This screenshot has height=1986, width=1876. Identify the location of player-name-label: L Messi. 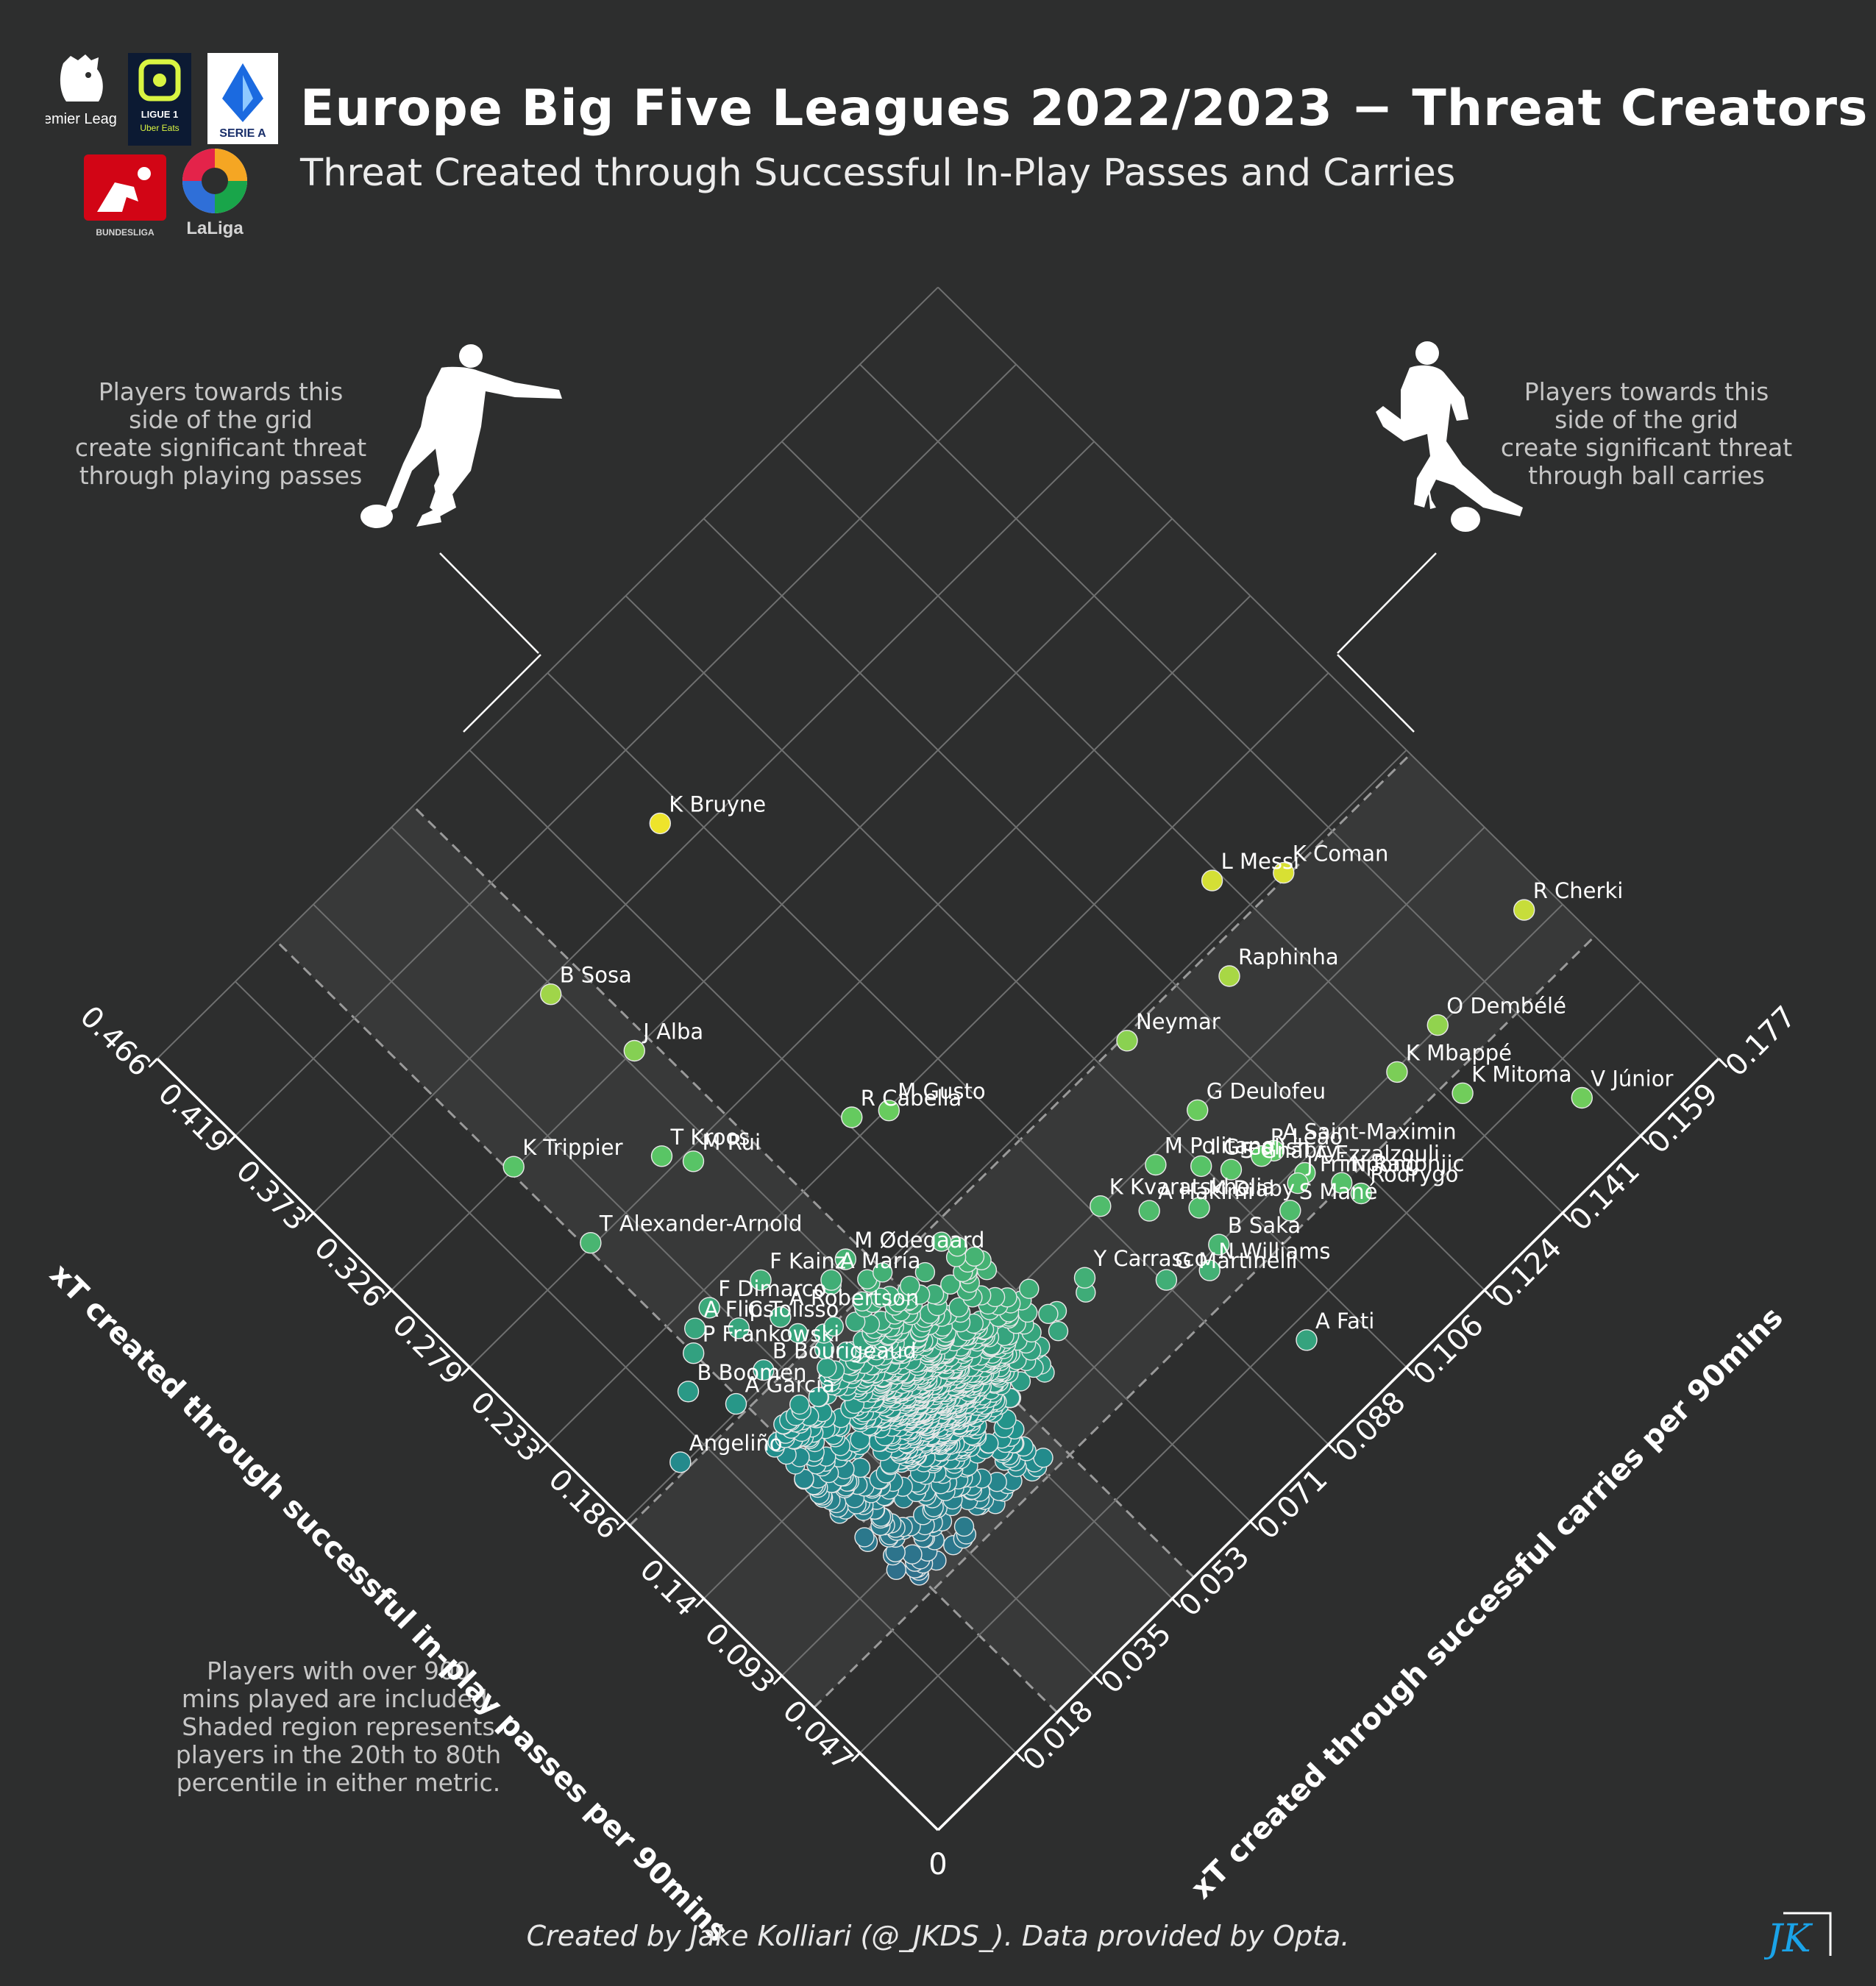
(1260, 861).